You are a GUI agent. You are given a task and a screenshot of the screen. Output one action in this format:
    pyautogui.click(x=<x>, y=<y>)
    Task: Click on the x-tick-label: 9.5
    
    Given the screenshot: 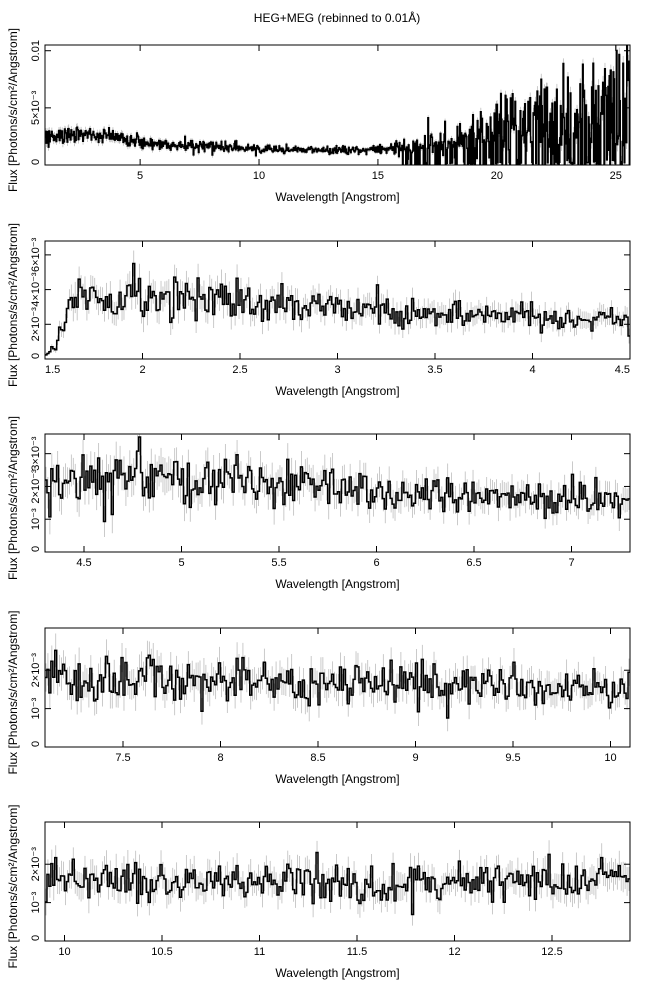 What is the action you would take?
    pyautogui.click(x=512, y=758)
    